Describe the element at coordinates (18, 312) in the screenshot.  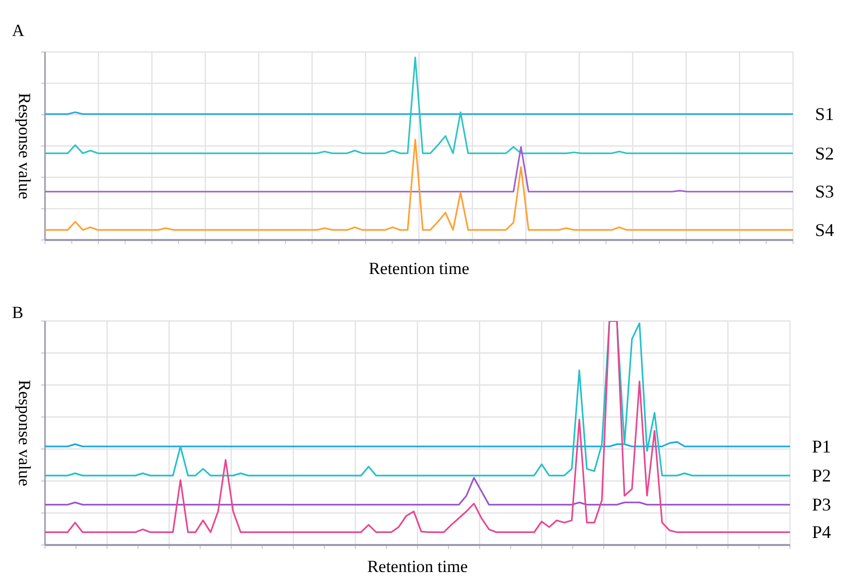
I see `chart-title: B` at that location.